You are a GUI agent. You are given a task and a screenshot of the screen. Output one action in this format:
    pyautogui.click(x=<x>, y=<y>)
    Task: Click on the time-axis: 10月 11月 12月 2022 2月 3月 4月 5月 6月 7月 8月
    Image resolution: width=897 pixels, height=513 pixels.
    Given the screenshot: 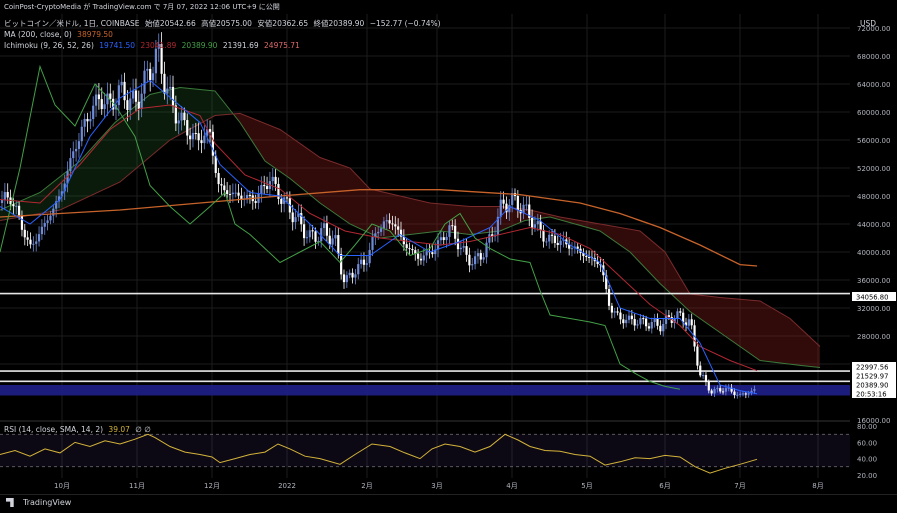 What is the action you would take?
    pyautogui.click(x=439, y=486)
    